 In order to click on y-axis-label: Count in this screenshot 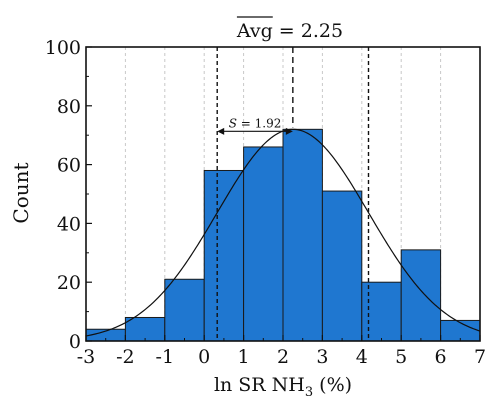, I will do `click(21, 192)`.